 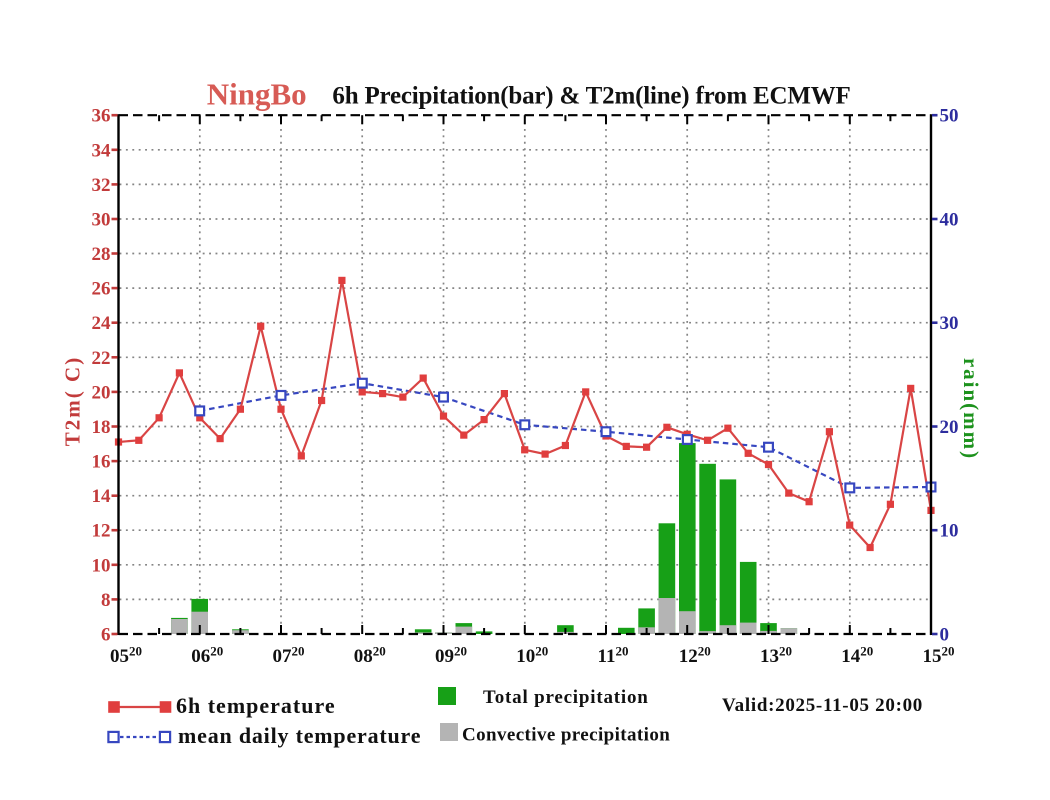 What do you see at coordinates (566, 697) in the screenshot?
I see `svg-text: Total precipitation` at bounding box center [566, 697].